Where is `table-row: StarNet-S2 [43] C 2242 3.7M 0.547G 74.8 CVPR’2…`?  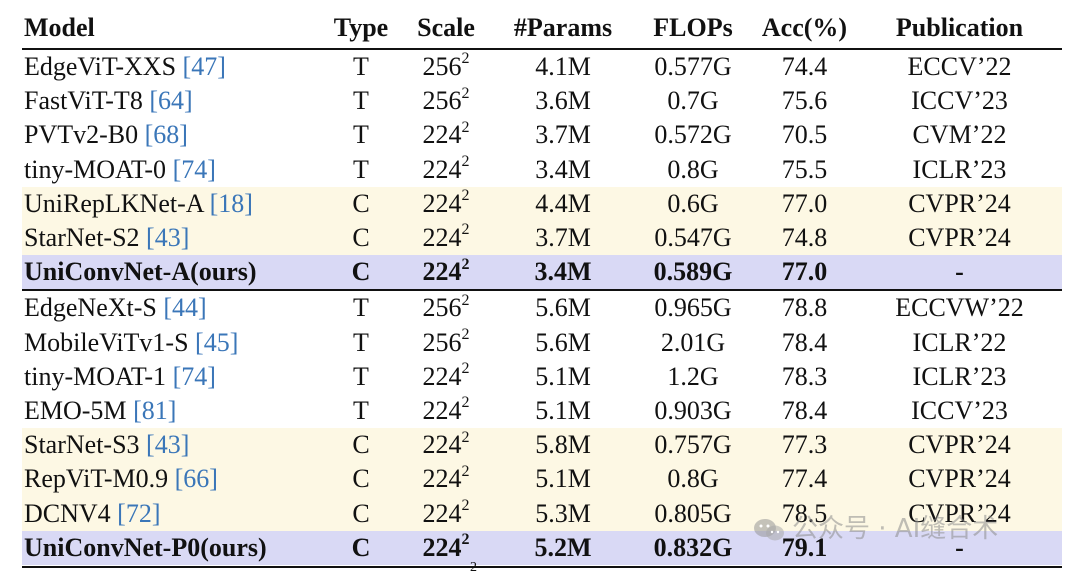 table-row: StarNet-S2 [43] C 2242 3.7M 0.547G 74.8 CVPR’2… is located at coordinates (542, 238).